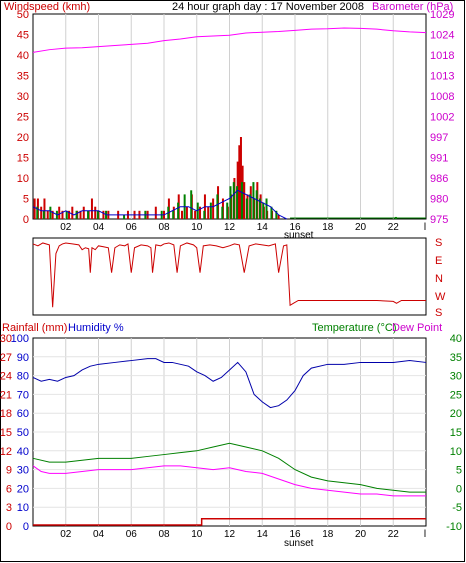 The image size is (466, 563). Describe the element at coordinates (23, 138) in the screenshot. I see `wind-tick-label: 20` at that location.